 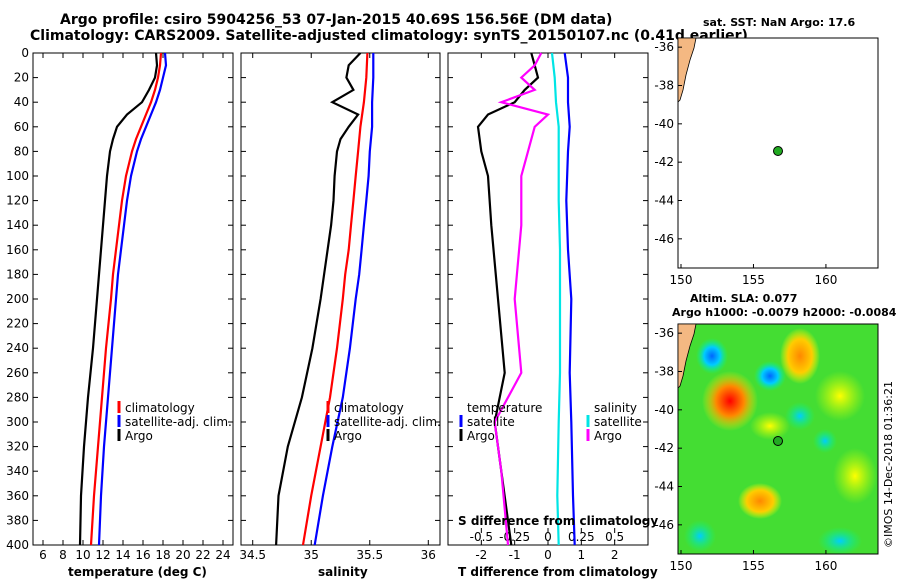 What do you see at coordinates (311, 555) in the screenshot?
I see `x-tick-label: 35` at bounding box center [311, 555].